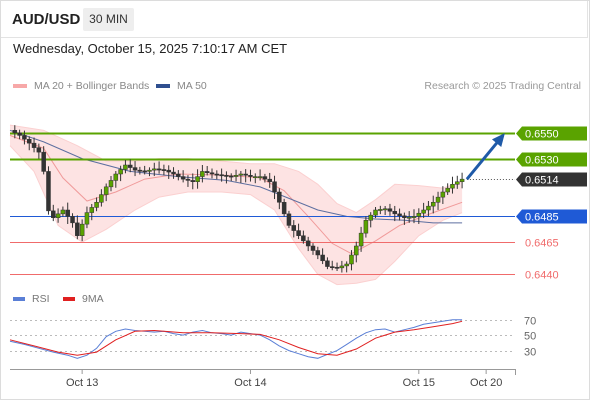 The height and width of the screenshot is (400, 590). I want to click on rsi-line, so click(236, 339).